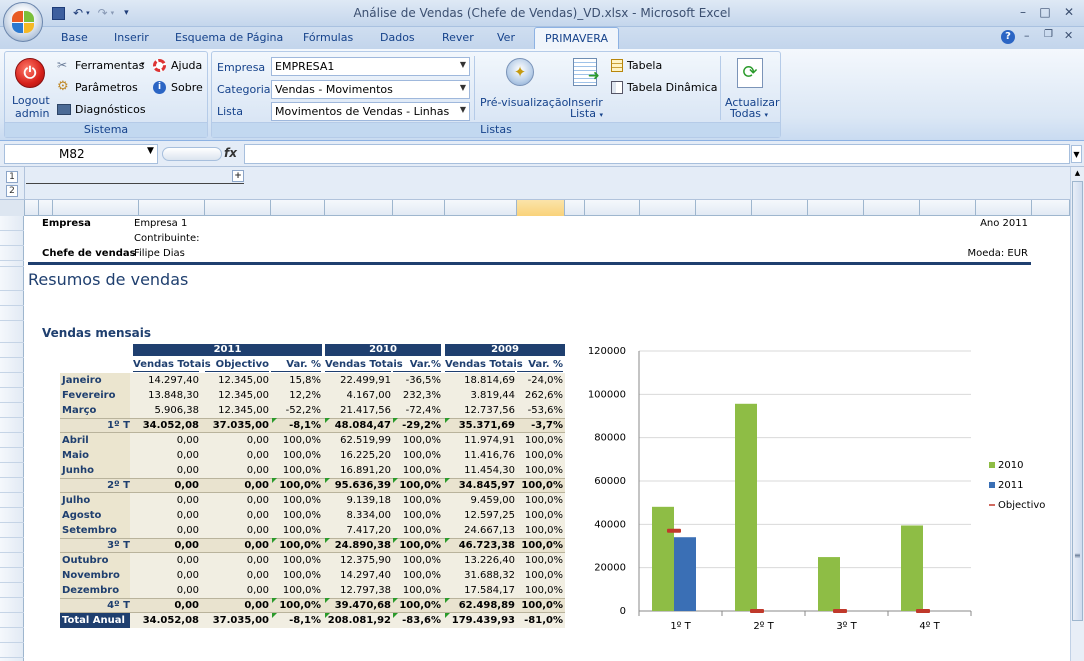 The width and height of the screenshot is (1084, 661). I want to click on ribbon-close-icon: ✕, so click(1069, 35).